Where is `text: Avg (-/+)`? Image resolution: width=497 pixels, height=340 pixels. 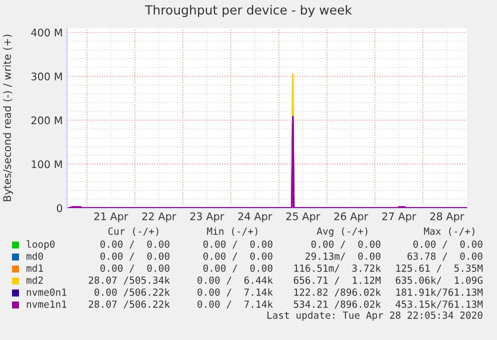
text: Avg (-/+) is located at coordinates (342, 232).